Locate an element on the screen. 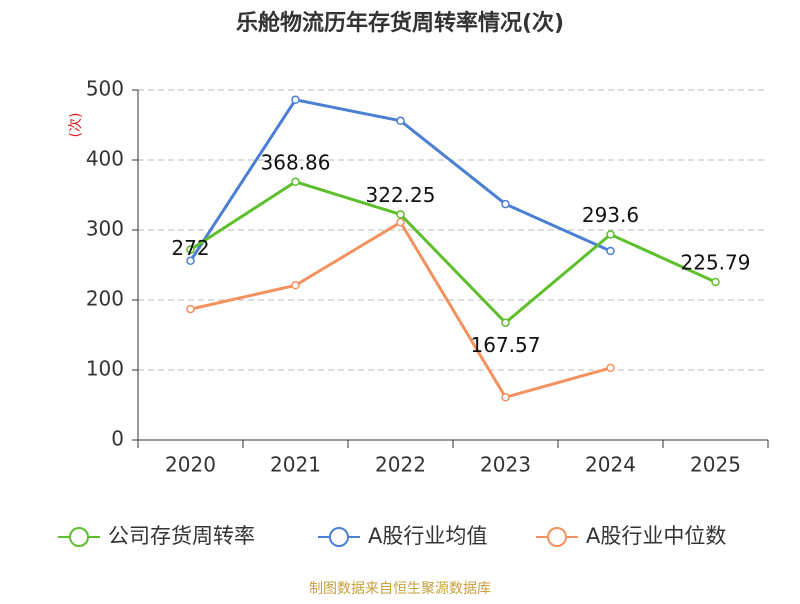 This screenshot has height=604, width=800. x-tick-label: 2022 is located at coordinates (400, 465).